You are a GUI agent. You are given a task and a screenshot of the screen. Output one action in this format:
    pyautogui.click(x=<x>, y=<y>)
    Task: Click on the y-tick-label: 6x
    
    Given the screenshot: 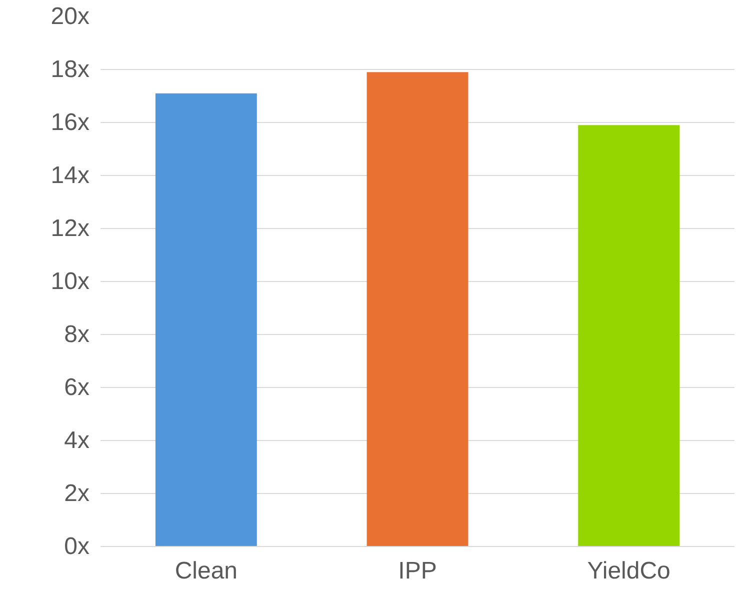 What is the action you would take?
    pyautogui.click(x=77, y=387)
    